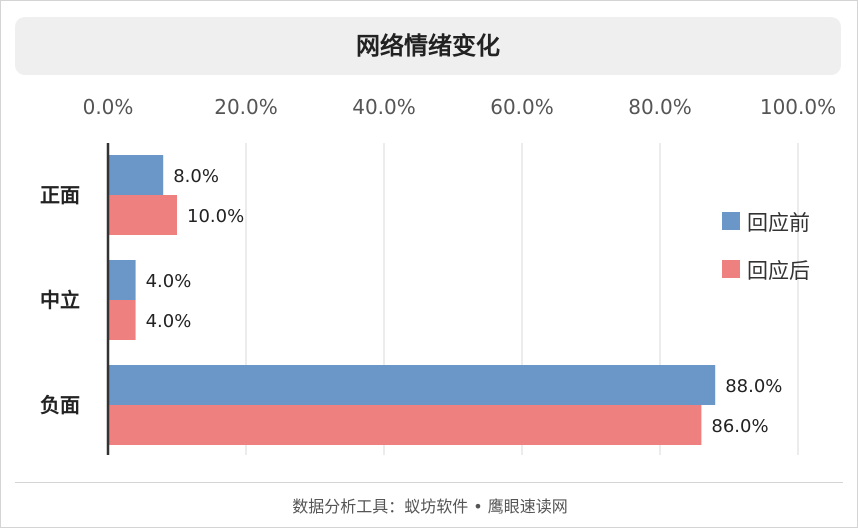 This screenshot has height=528, width=858. Describe the element at coordinates (778, 223) in the screenshot. I see `legend-label: 回应前` at that location.